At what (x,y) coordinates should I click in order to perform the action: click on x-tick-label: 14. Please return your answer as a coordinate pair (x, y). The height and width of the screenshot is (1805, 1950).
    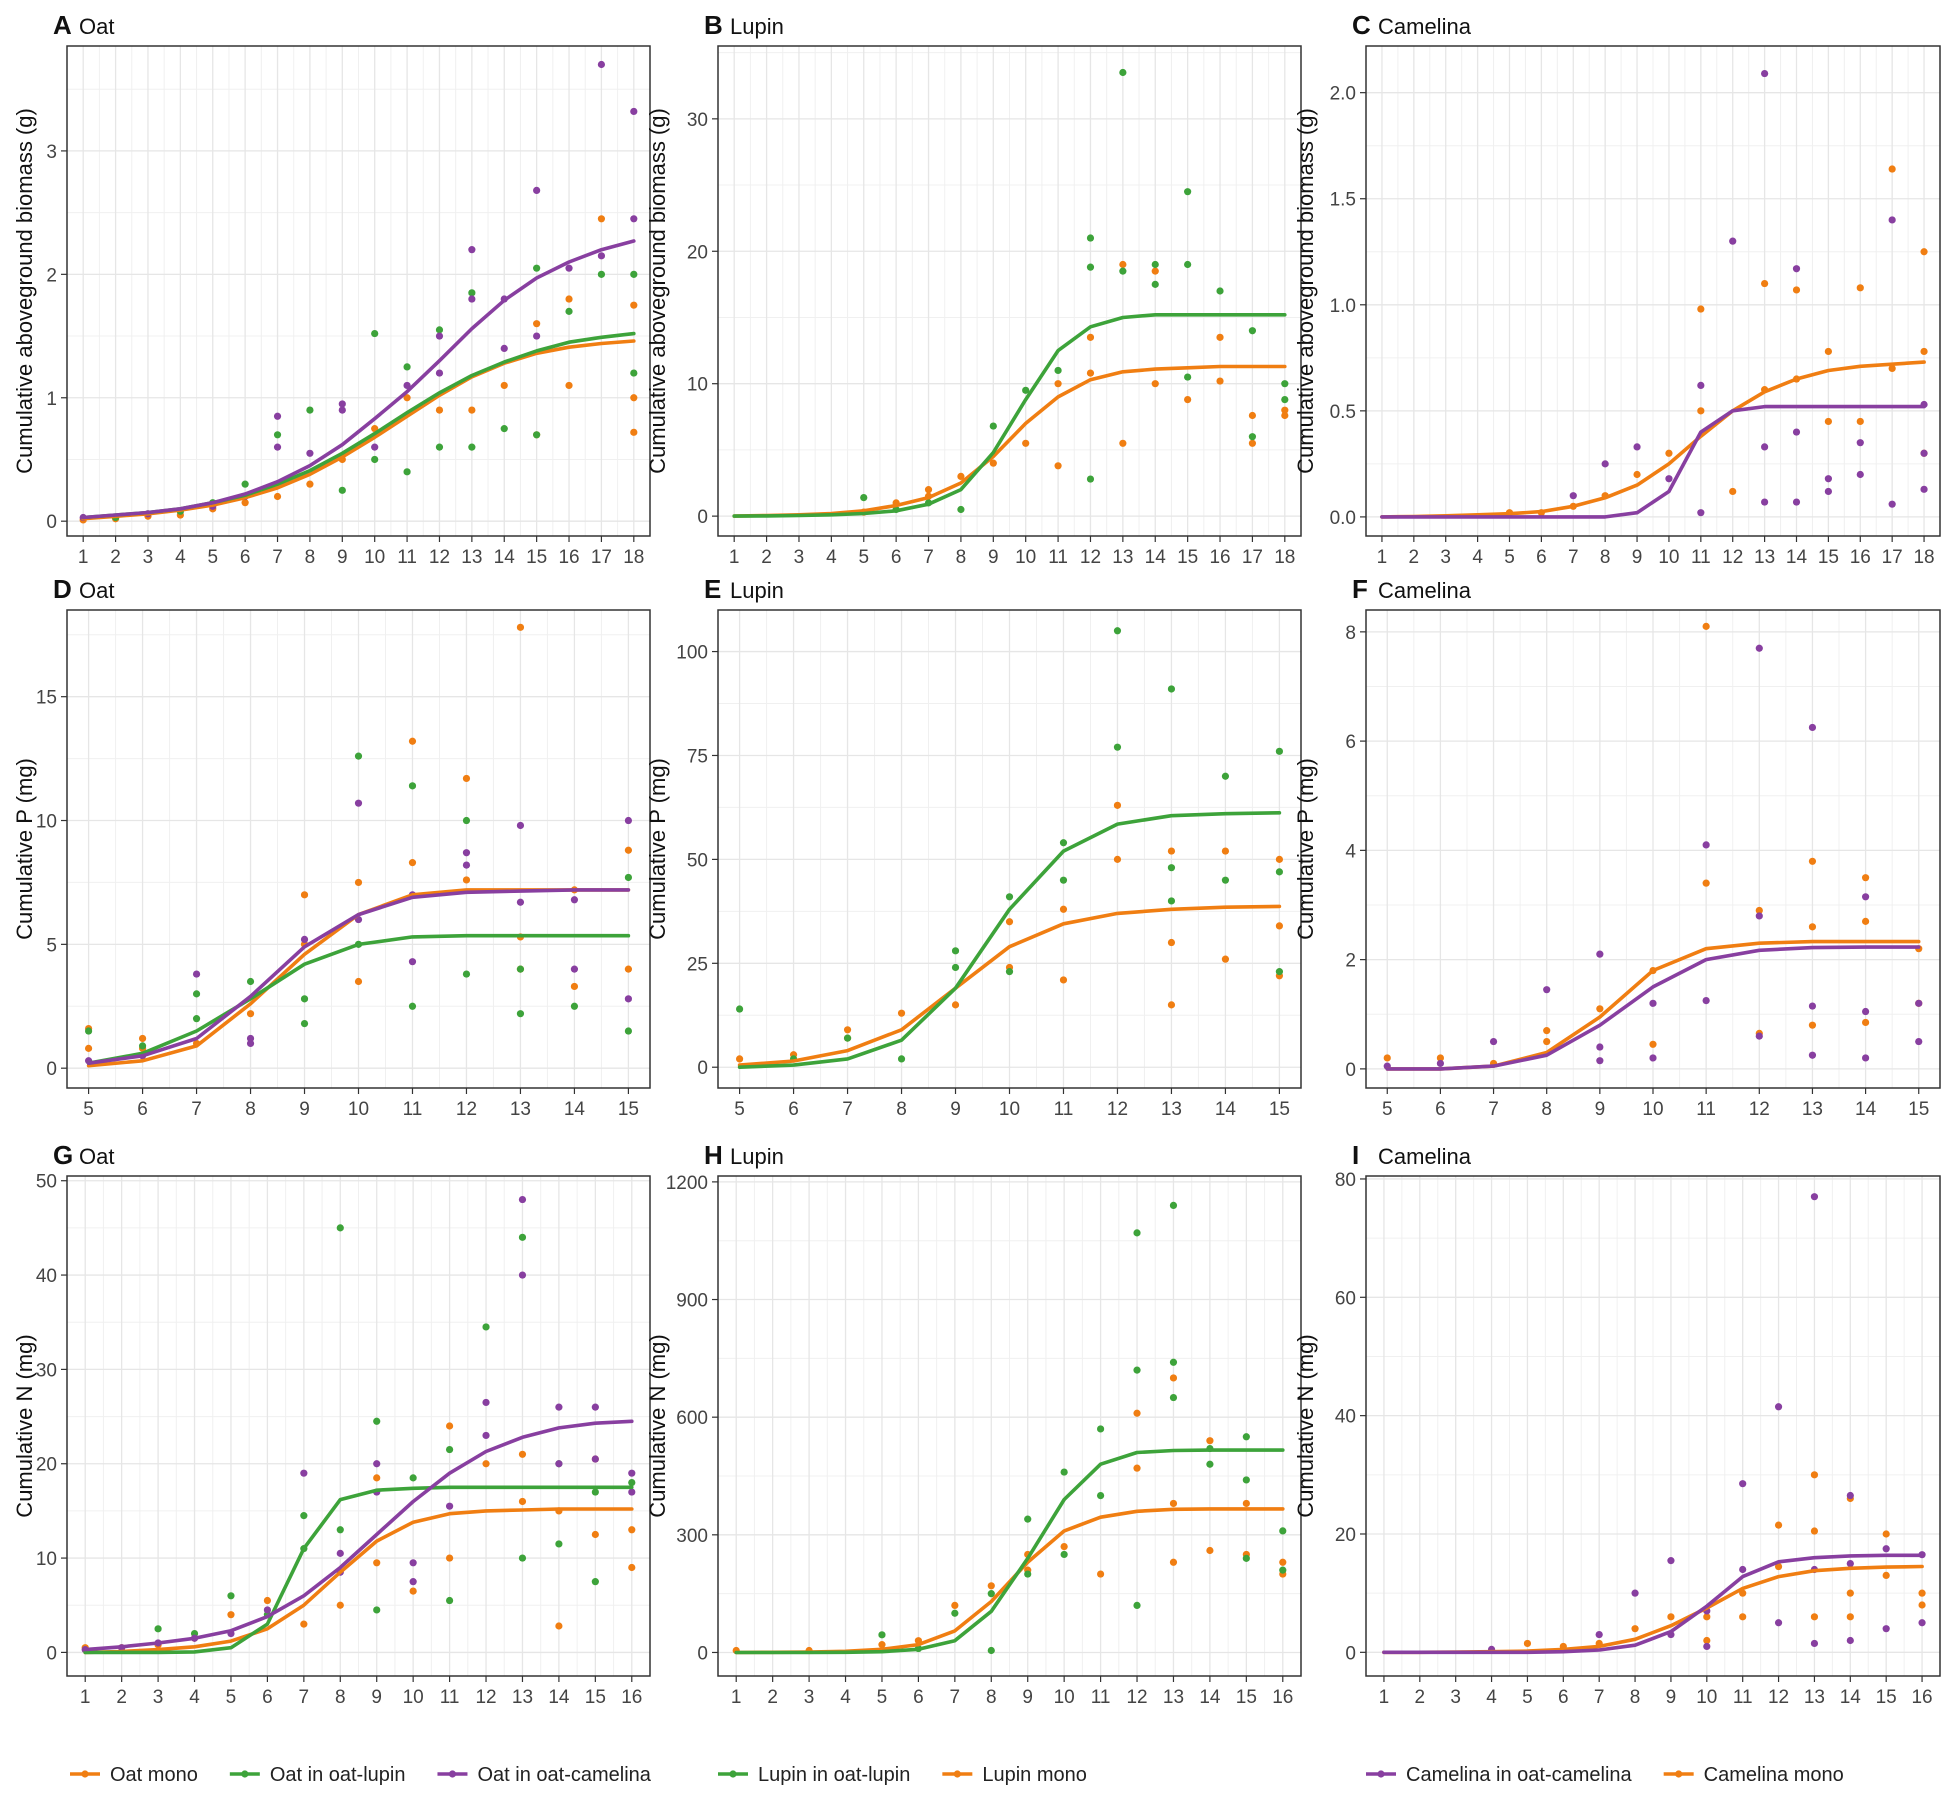
    Looking at the image, I should click on (1156, 557).